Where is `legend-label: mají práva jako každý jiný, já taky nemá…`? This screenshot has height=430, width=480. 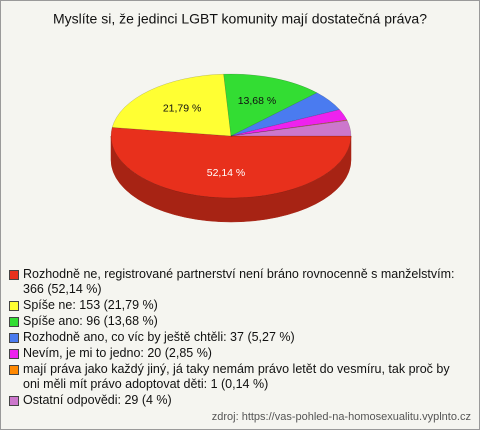 legend-label: mají práva jako každý jiný, já taky nemá… is located at coordinates (236, 376).